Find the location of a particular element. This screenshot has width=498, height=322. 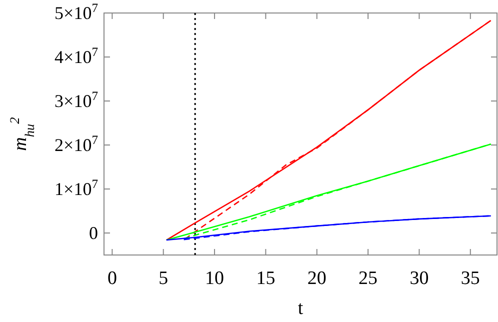

y-tick-label: 2×10$^{7}$ is located at coordinates (76, 144).